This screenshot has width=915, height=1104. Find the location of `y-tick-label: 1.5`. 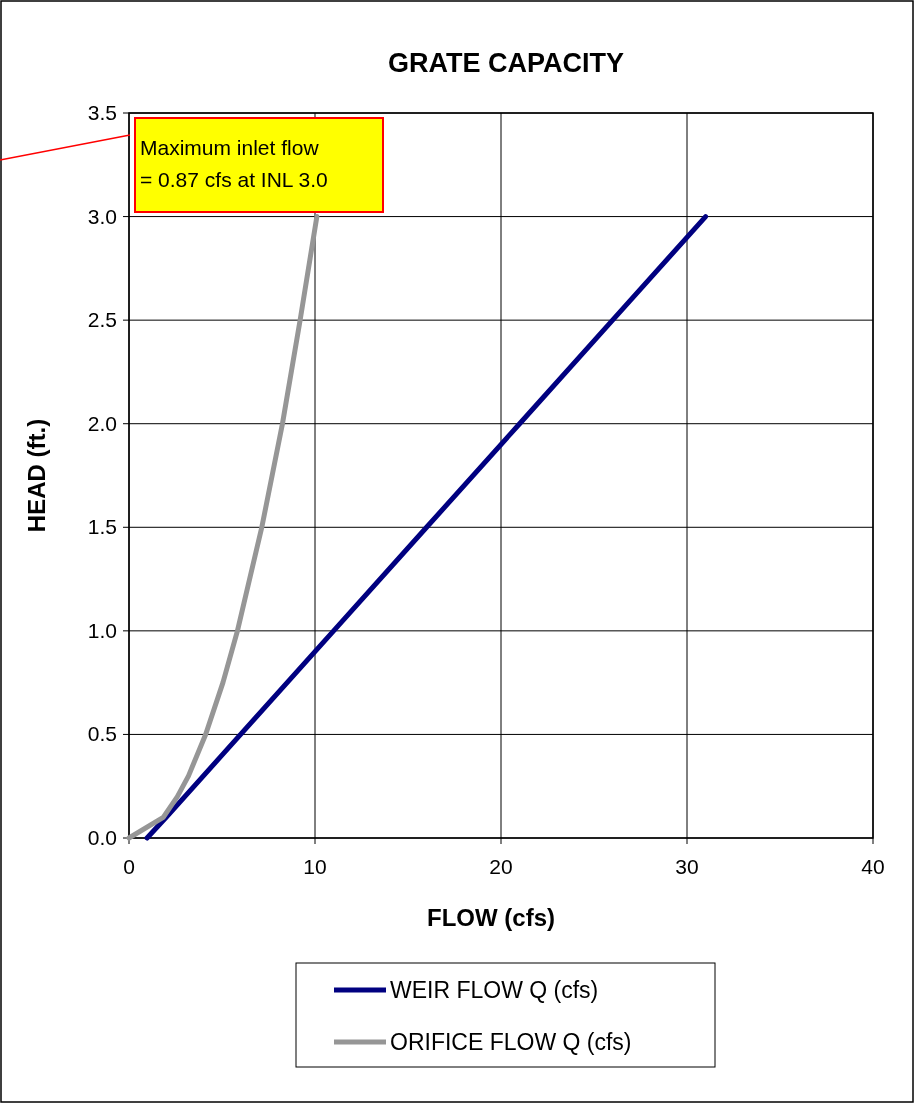

y-tick-label: 1.5 is located at coordinates (102, 527).